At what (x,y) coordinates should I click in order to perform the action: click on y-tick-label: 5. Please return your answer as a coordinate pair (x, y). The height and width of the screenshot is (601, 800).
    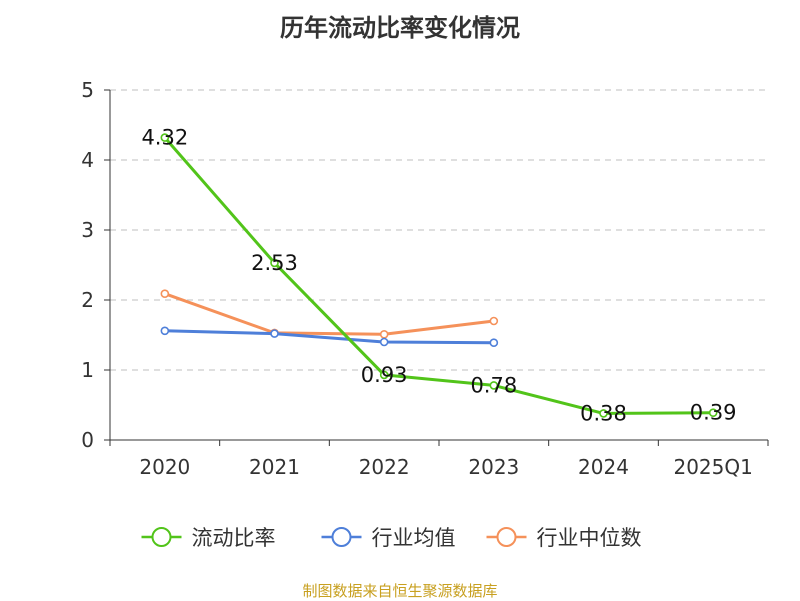
    Looking at the image, I should click on (87, 90).